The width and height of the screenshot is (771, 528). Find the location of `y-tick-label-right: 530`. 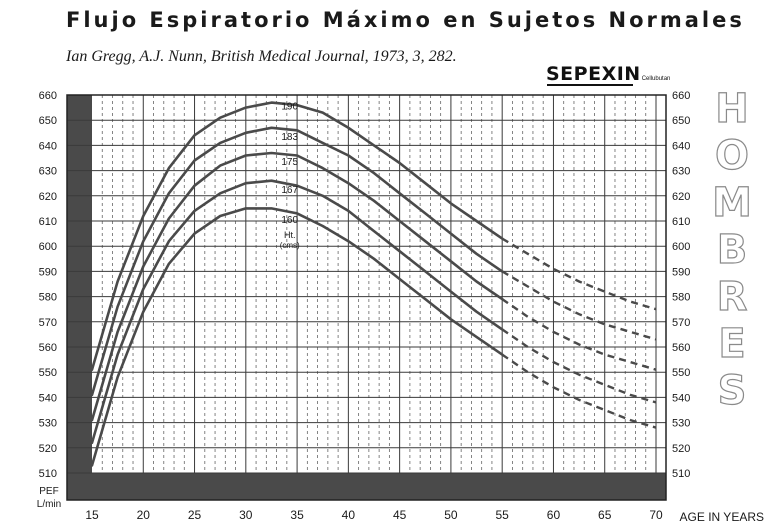

y-tick-label-right: 530 is located at coordinates (681, 424).